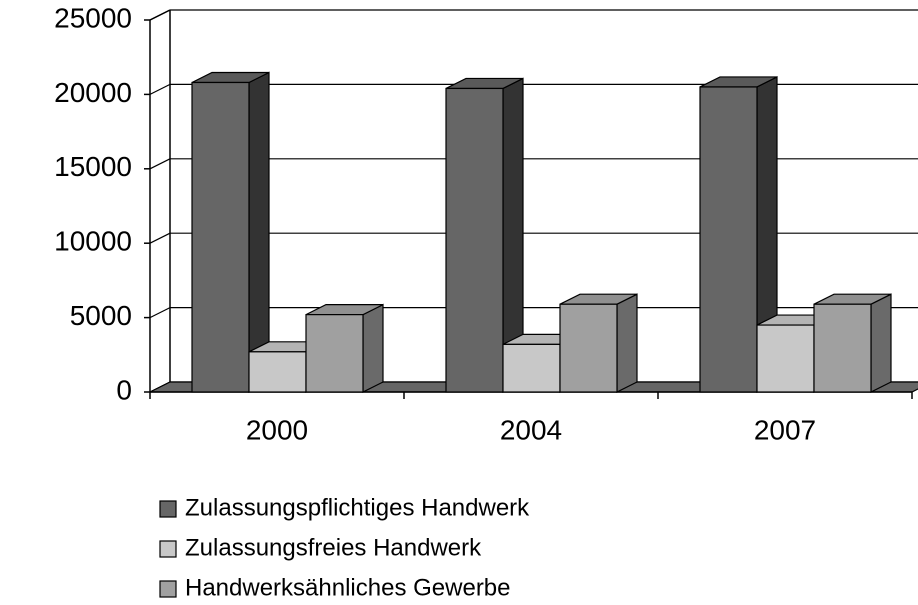 This screenshot has width=918, height=605. Describe the element at coordinates (93, 241) in the screenshot. I see `y-tick-label: 10000` at that location.